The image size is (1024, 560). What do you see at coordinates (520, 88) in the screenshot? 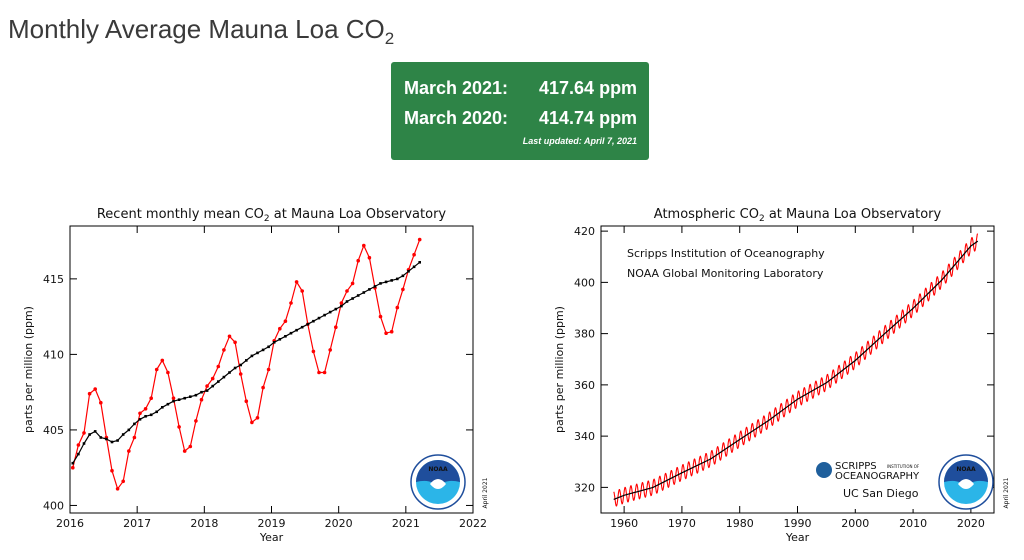
I see `summary-row-current: March 2021: 417.64 ppm` at bounding box center [520, 88].